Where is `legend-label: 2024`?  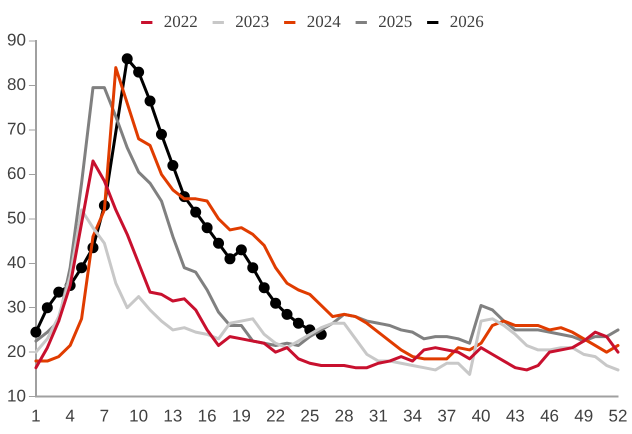 legend-label: 2024 is located at coordinates (324, 21).